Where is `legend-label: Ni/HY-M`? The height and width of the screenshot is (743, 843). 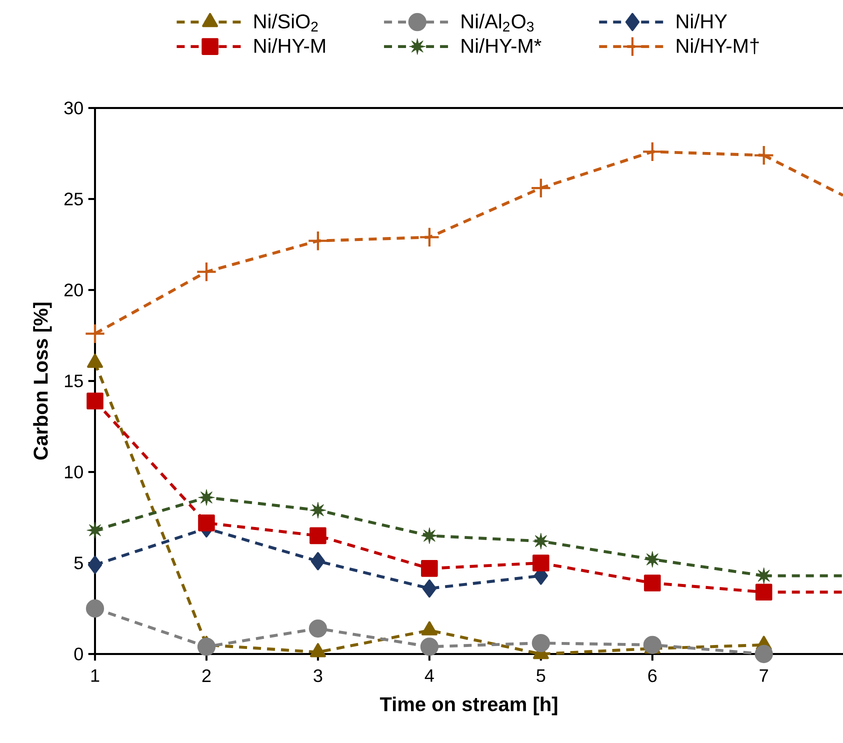
legend-label: Ni/HY-M is located at coordinates (289, 45).